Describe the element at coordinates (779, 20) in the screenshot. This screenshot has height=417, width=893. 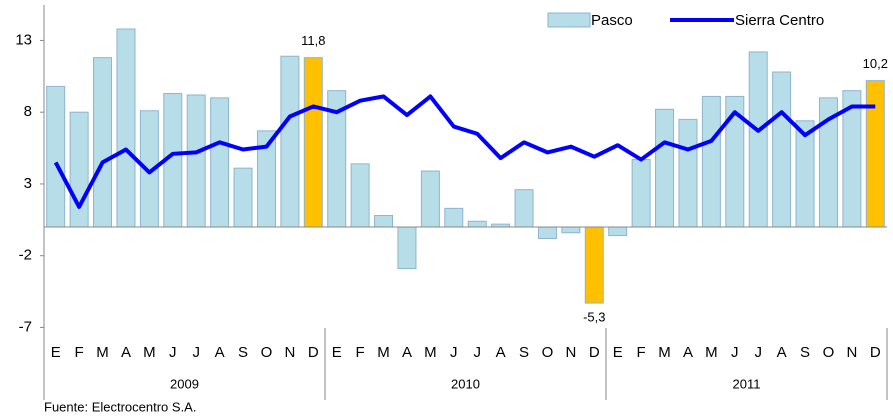
I see `legend-label: Sierra Centro` at that location.